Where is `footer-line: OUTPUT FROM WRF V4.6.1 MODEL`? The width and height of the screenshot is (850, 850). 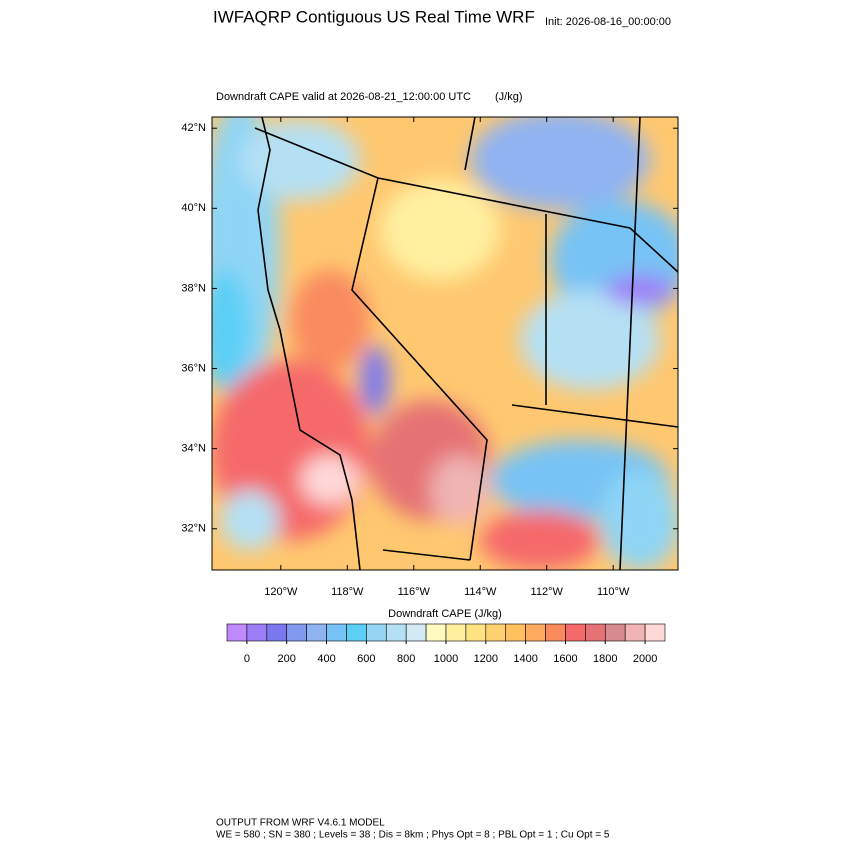
footer-line: OUTPUT FROM WRF V4.6.1 MODEL is located at coordinates (300, 823).